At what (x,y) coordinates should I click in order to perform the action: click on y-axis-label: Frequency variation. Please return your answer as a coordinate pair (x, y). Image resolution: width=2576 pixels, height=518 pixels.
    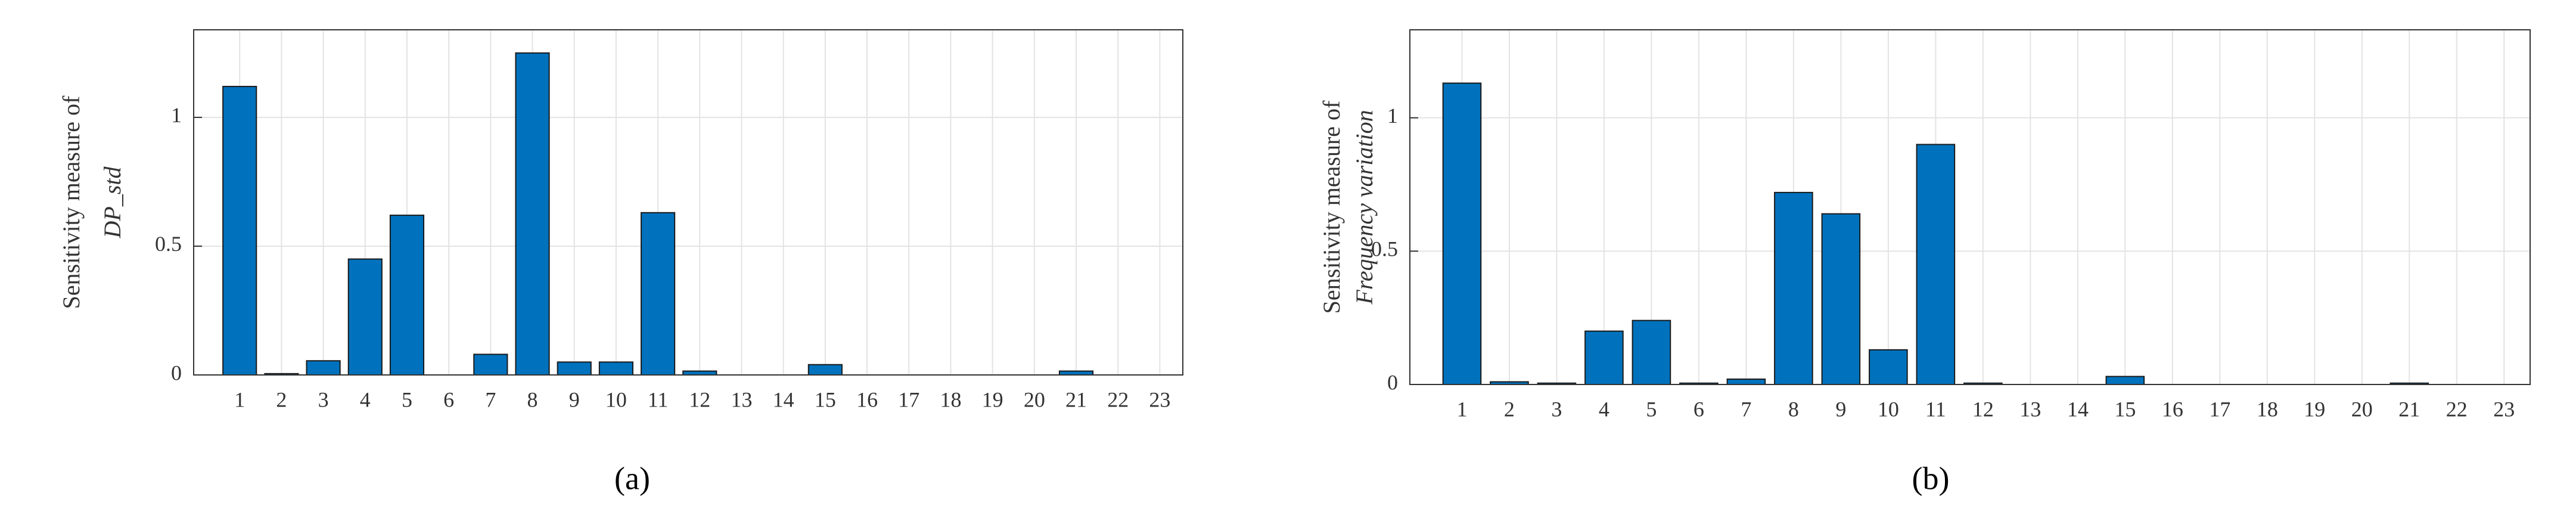
    Looking at the image, I should click on (1364, 208).